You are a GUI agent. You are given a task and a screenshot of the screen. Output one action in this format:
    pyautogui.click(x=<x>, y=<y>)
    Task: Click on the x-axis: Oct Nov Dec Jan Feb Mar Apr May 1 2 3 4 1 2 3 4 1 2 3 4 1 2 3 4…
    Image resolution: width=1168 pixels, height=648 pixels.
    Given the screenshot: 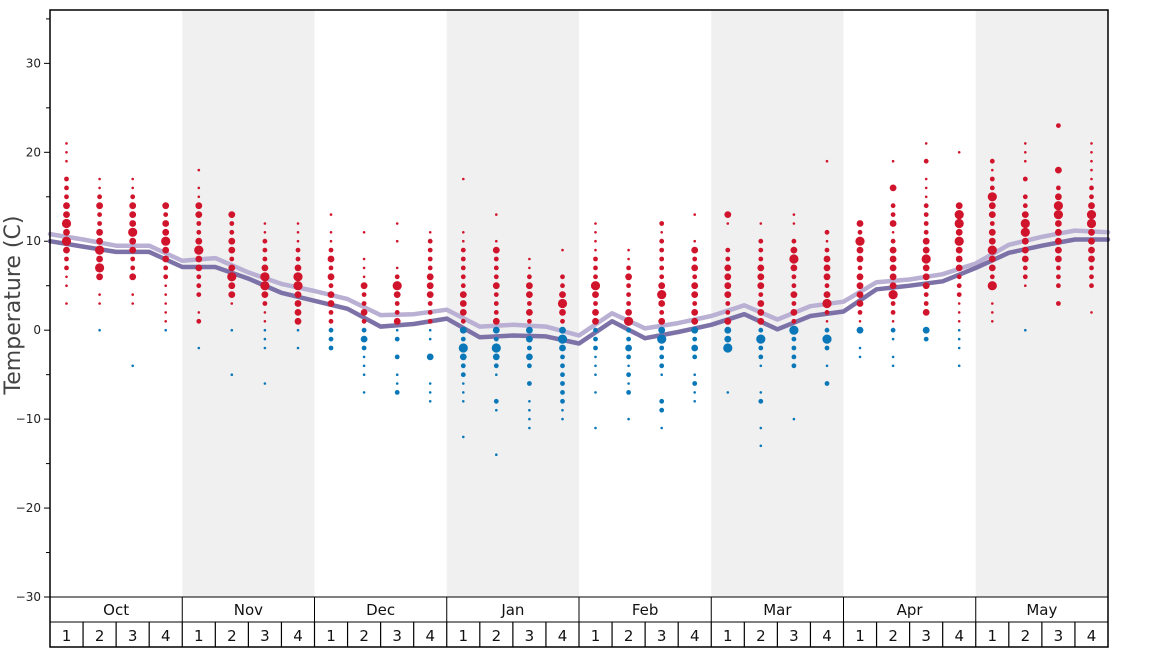 What is the action you would take?
    pyautogui.click(x=579, y=621)
    